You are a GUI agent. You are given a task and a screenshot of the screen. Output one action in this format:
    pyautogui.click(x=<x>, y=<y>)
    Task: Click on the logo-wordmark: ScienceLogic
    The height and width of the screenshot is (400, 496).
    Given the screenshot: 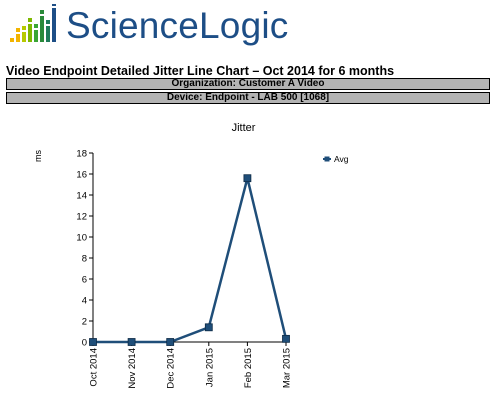 What is the action you would take?
    pyautogui.click(x=177, y=25)
    